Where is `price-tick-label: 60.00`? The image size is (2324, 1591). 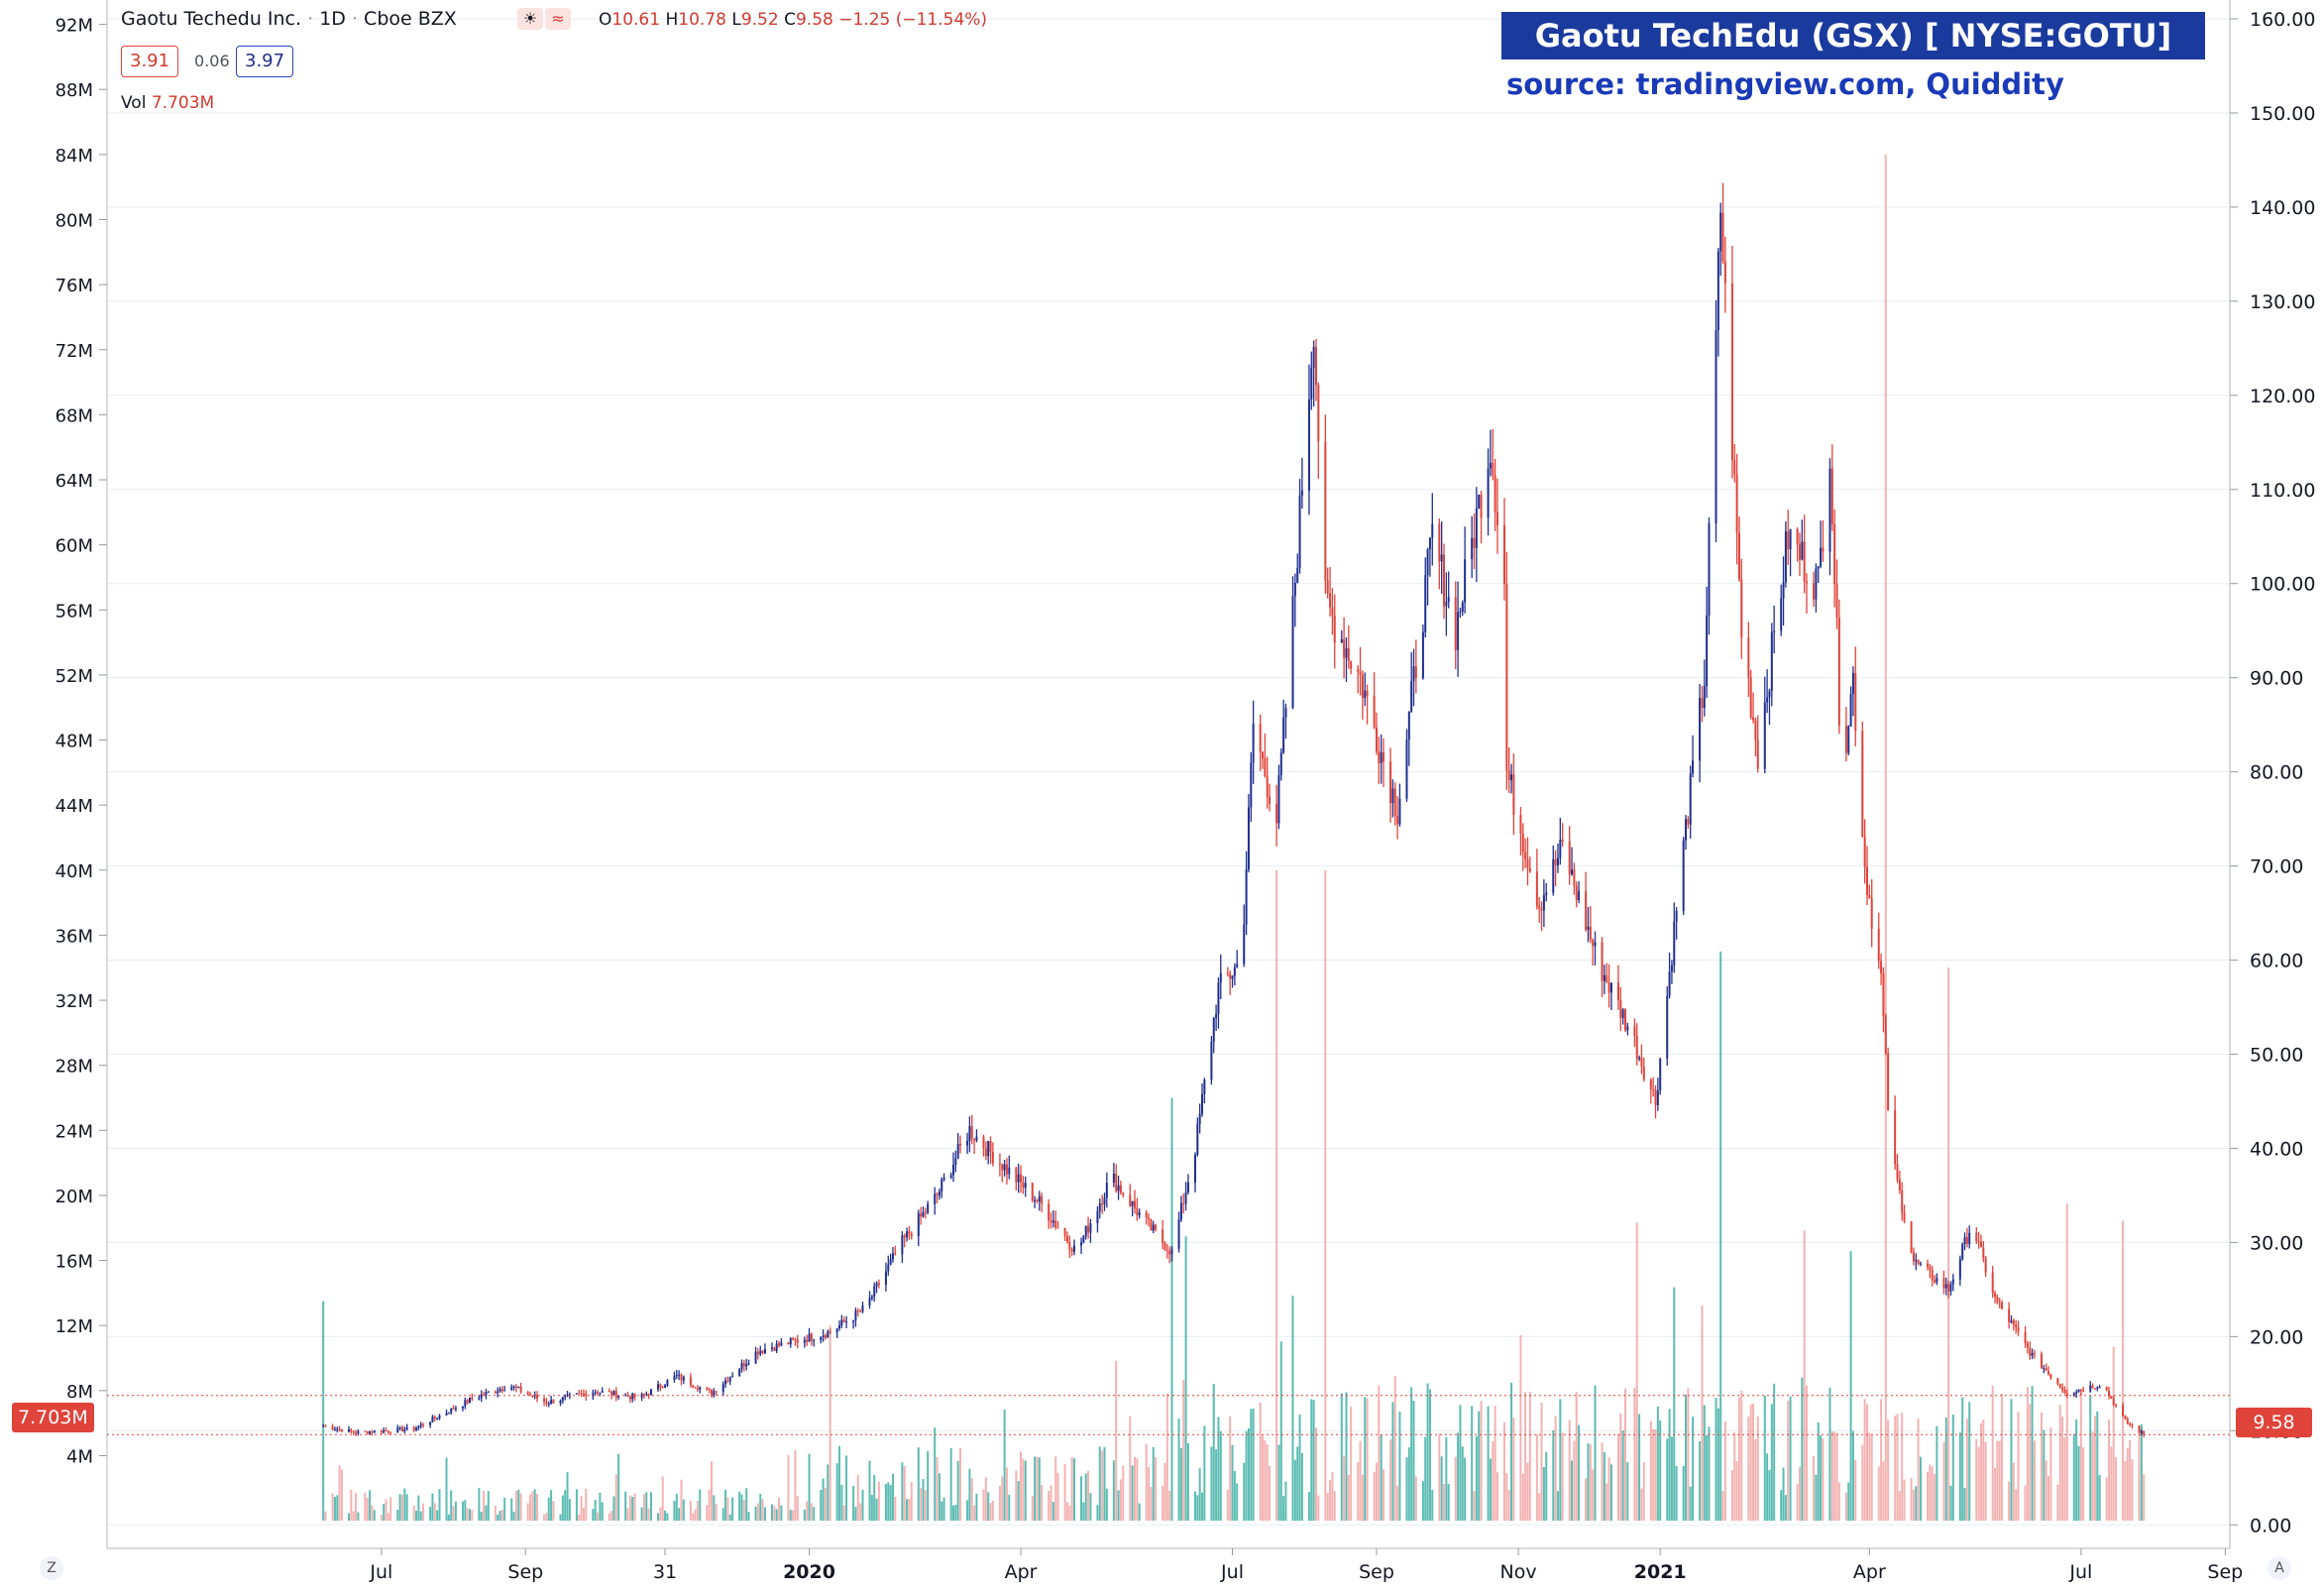 price-tick-label: 60.00 is located at coordinates (2276, 961).